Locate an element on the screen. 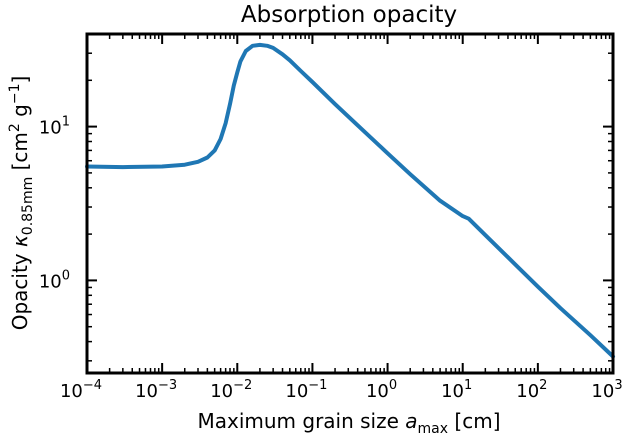 This screenshot has width=631, height=439. y-axis-label-unit-open: [cm is located at coordinates (20, 154).